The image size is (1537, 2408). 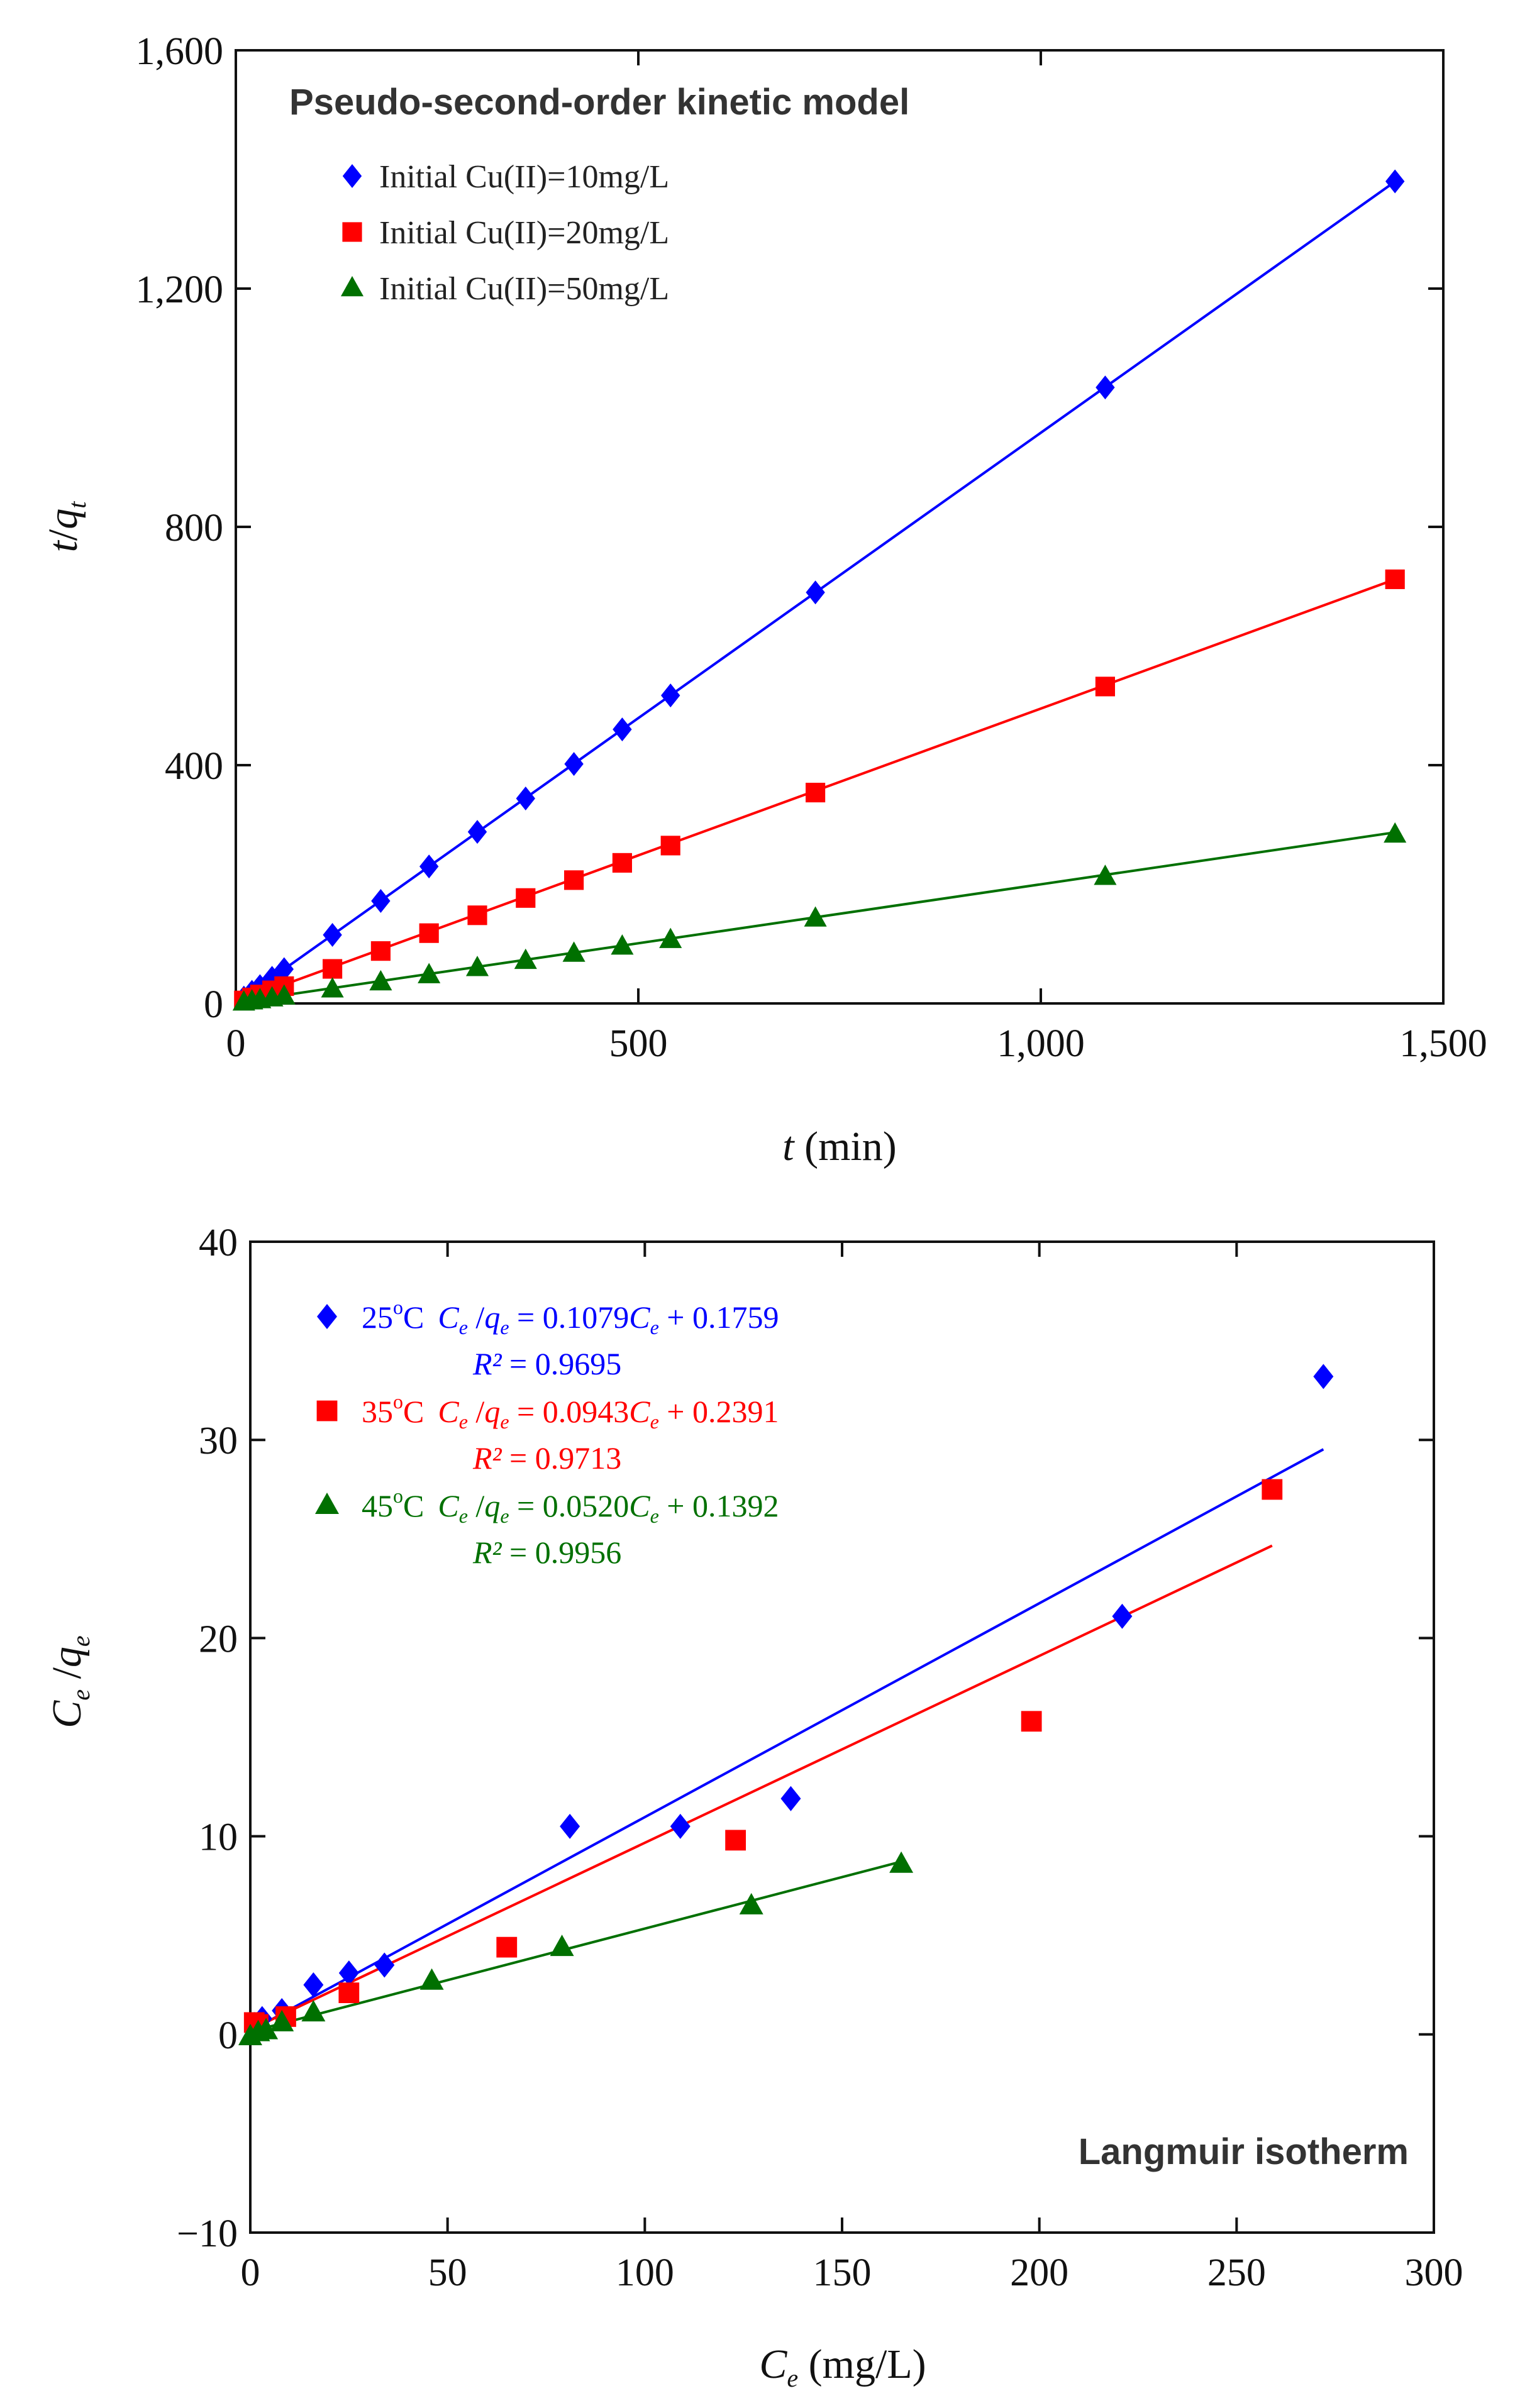 What do you see at coordinates (194, 528) in the screenshot?
I see `y-tick-label: 800` at bounding box center [194, 528].